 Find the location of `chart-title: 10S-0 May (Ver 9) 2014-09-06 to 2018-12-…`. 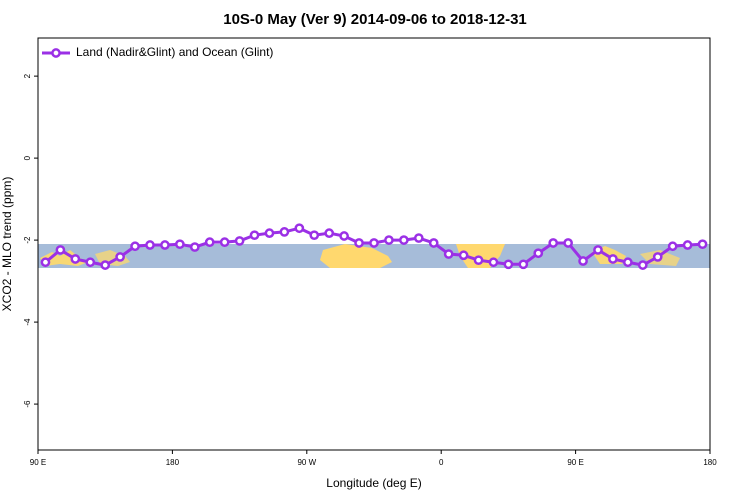

chart-title: 10S-0 May (Ver 9) 2014-09-06 to 2018-12-… is located at coordinates (375, 19).